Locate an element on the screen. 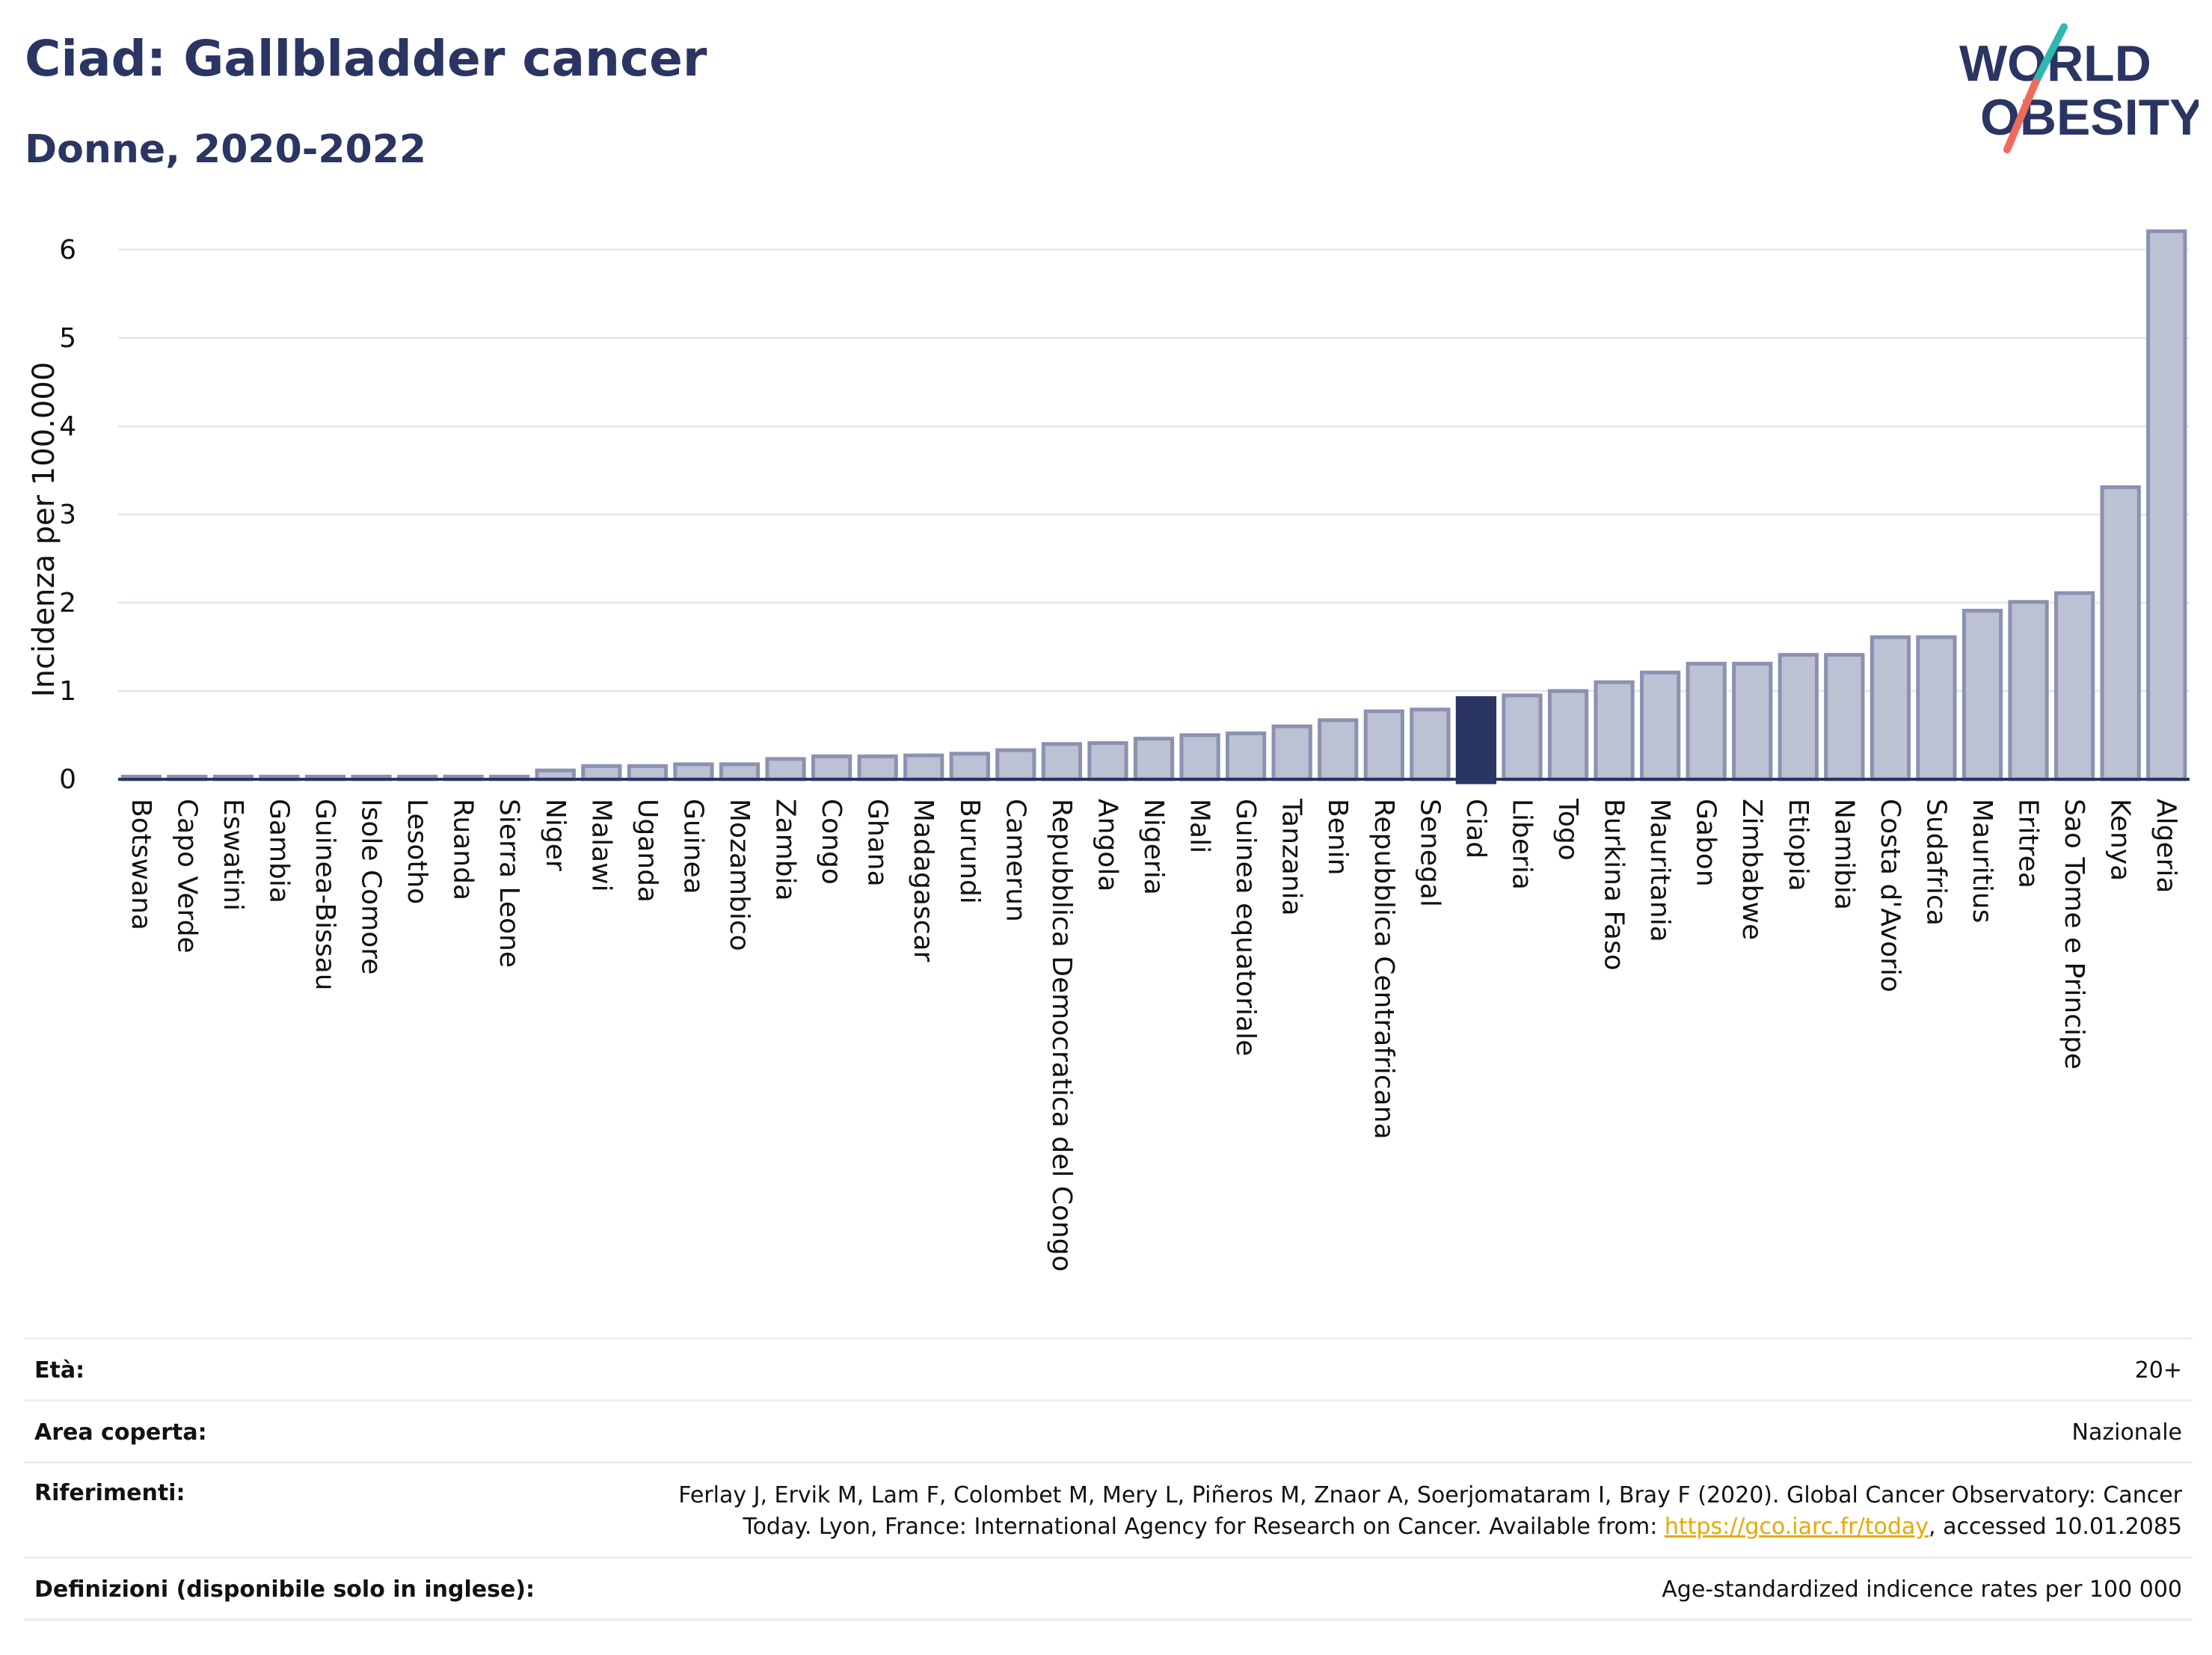  x-tick-label: Lesotho is located at coordinates (417, 851).